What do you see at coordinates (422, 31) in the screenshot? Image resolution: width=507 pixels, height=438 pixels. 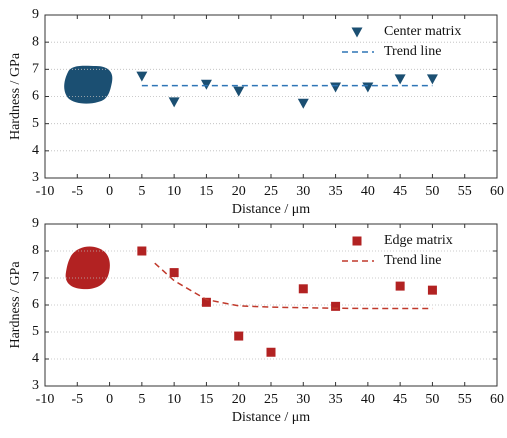 I see `legend-label: Center matrix` at bounding box center [422, 31].